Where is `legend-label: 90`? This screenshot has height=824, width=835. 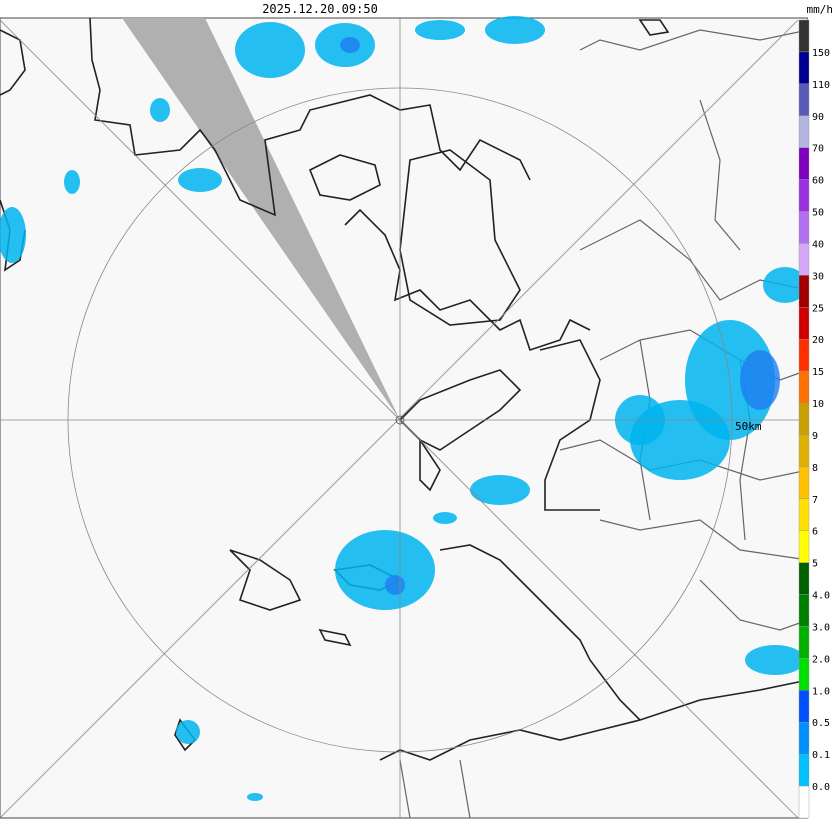
legend-label: 90 is located at coordinates (818, 117).